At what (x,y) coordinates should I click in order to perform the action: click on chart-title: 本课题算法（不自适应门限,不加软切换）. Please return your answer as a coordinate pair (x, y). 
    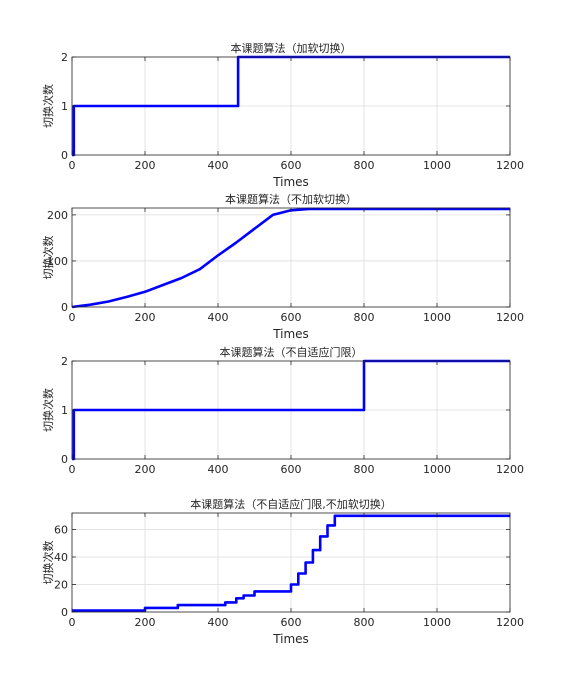
    Looking at the image, I should click on (291, 504).